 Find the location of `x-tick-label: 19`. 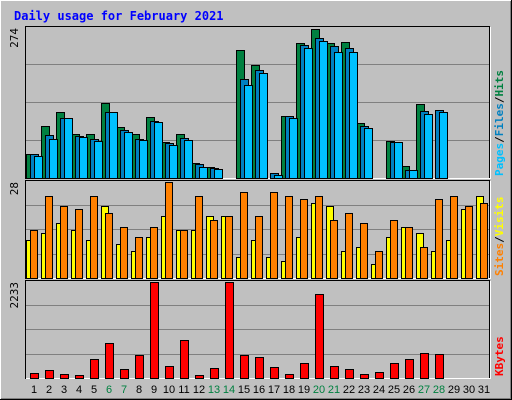

x-tick-label: 19 is located at coordinates (304, 390).